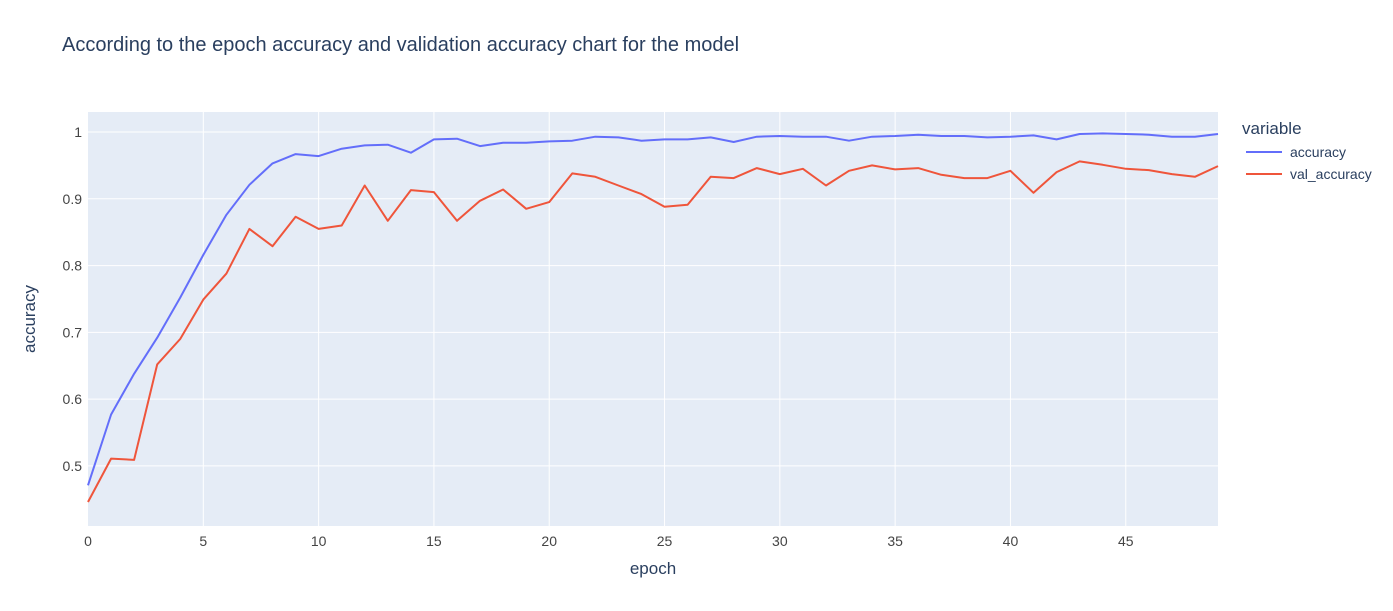  What do you see at coordinates (1318, 152) in the screenshot?
I see `legend-item-accuracy: accuracy` at bounding box center [1318, 152].